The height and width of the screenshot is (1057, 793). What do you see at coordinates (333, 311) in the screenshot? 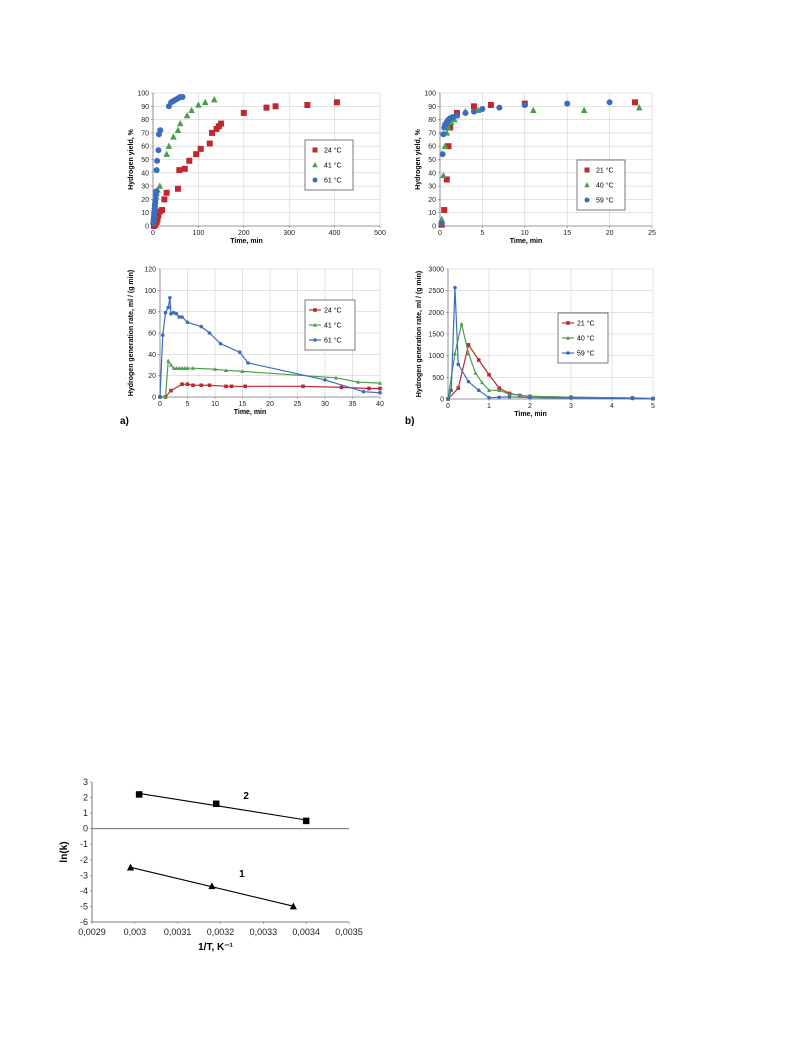
I see `legend-entry: 24 °C` at bounding box center [333, 311].